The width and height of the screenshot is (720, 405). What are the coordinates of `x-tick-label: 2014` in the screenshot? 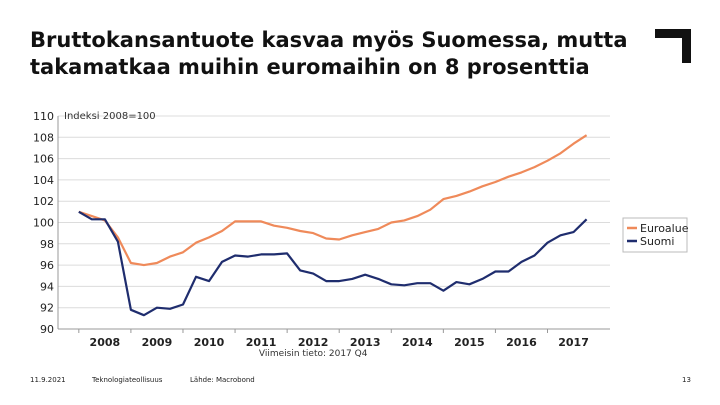 It's located at (417, 342).